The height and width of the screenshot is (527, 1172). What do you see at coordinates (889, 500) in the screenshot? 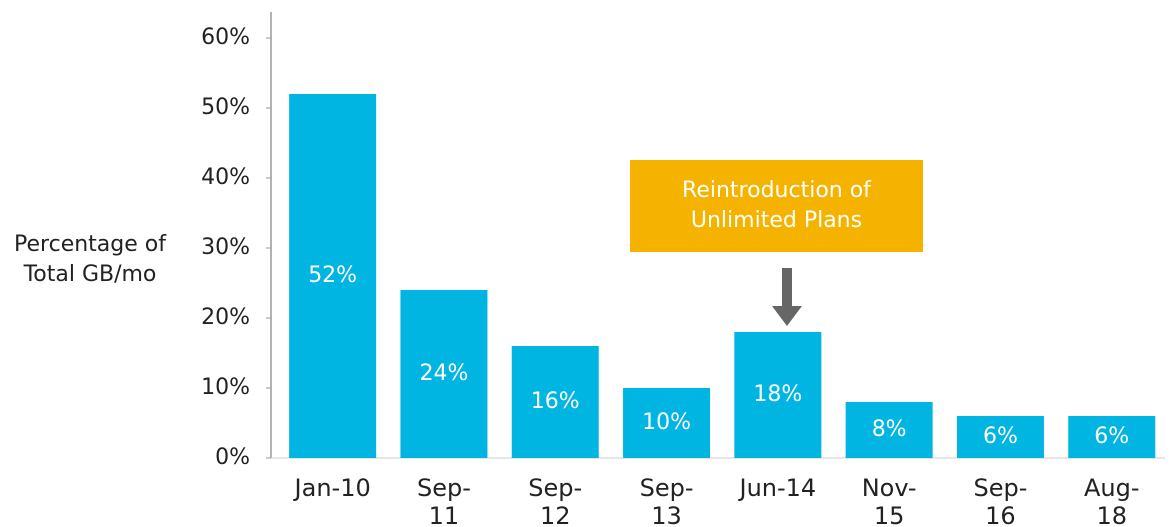
I see `x-tick-label: Nov-15` at bounding box center [889, 500].